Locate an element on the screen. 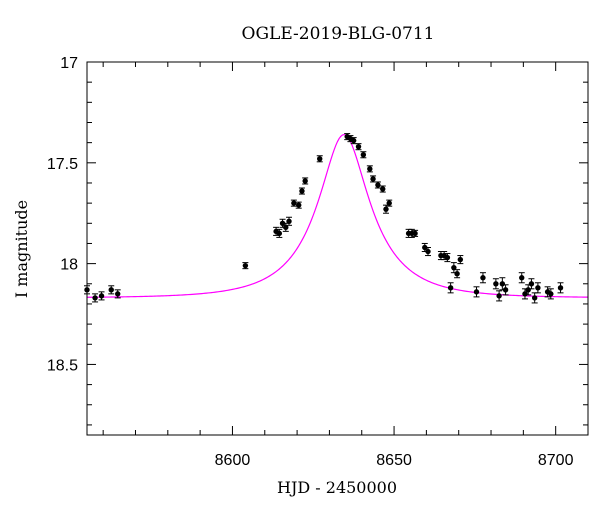  y-tick-label: 18 is located at coordinates (69, 265).